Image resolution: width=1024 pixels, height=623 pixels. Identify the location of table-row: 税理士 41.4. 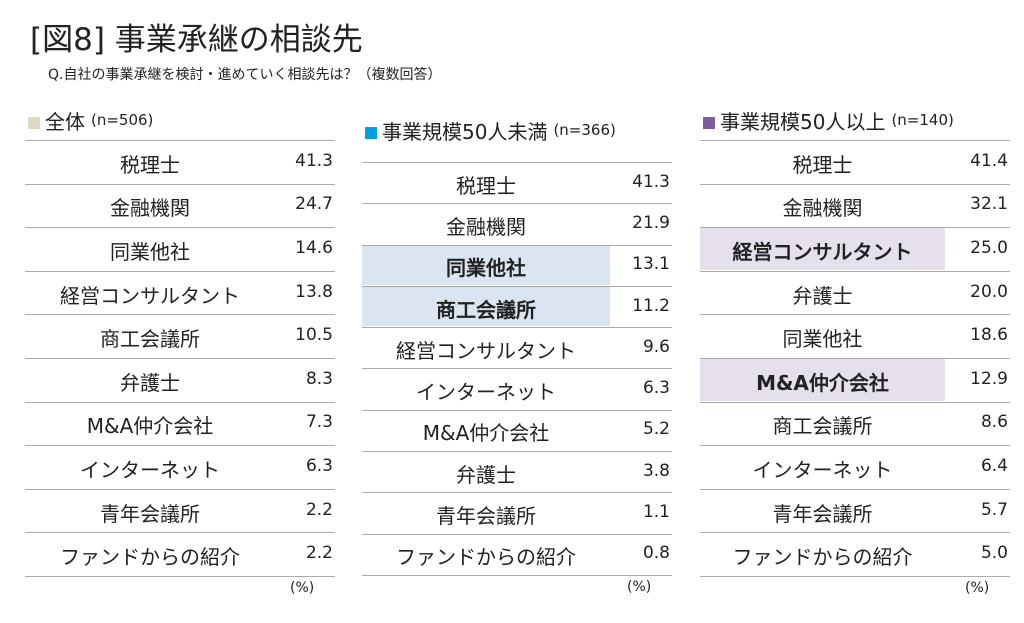
(855, 162).